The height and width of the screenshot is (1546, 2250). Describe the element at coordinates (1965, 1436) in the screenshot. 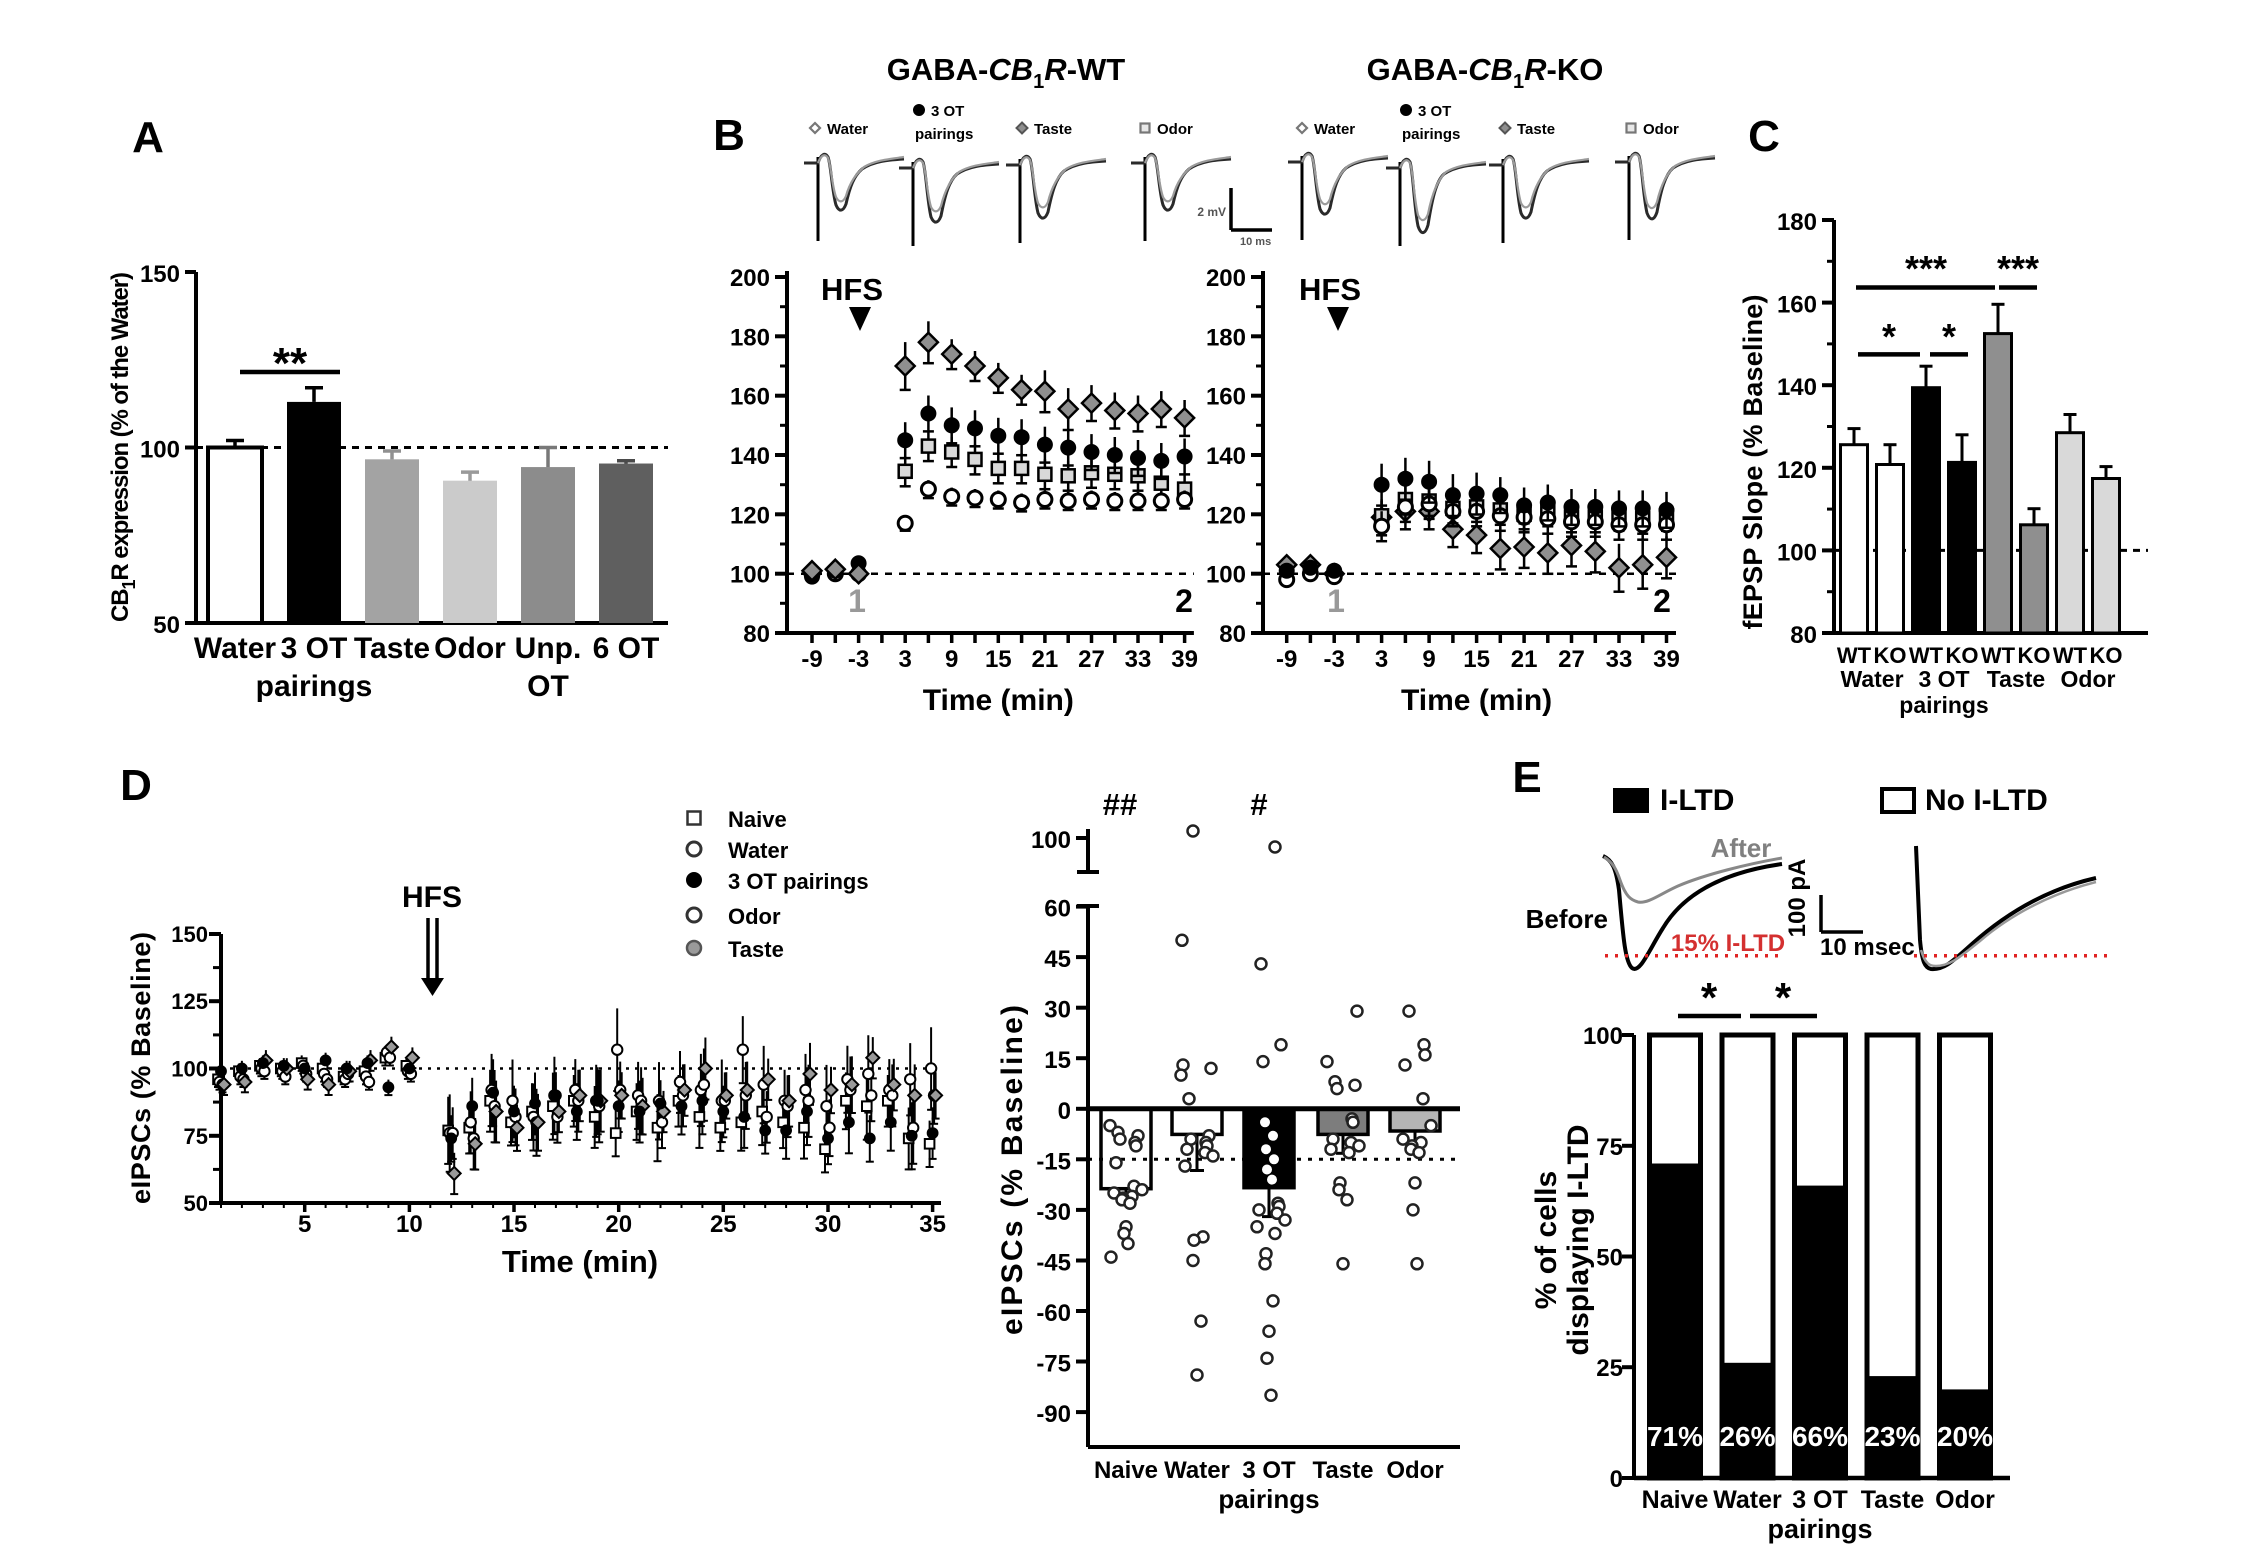

I see `svg-text: 20%` at that location.